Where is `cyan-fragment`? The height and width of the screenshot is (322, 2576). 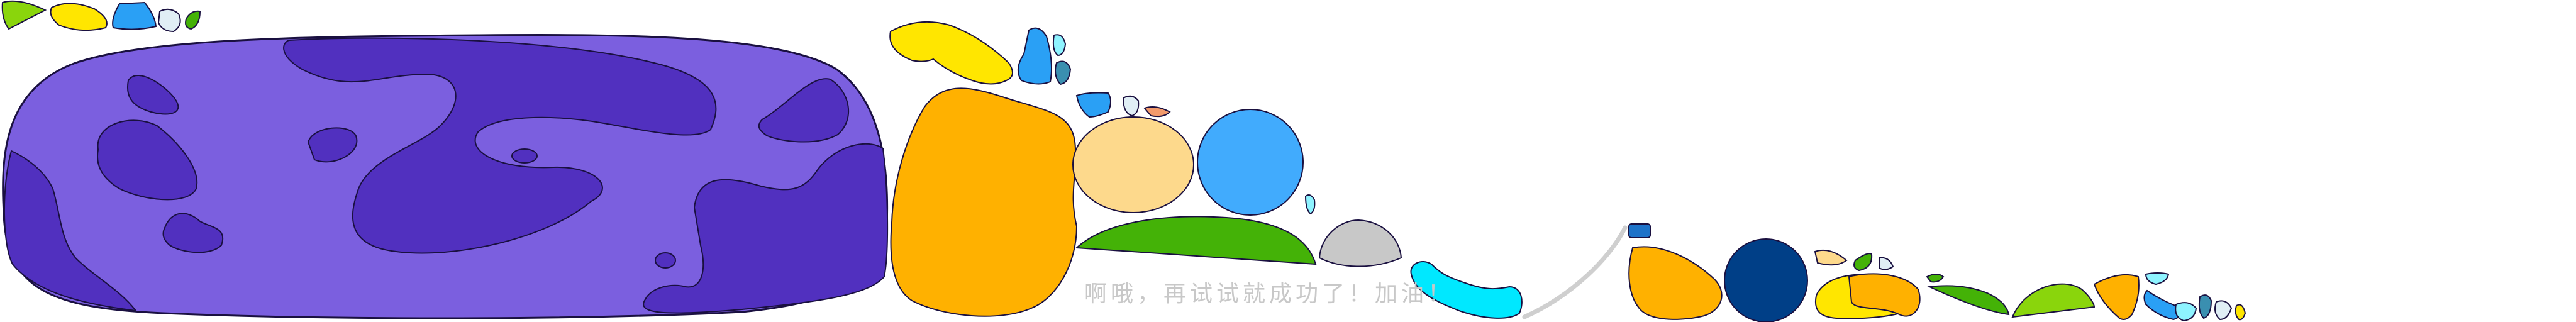
cyan-fragment is located at coordinates (1059, 45).